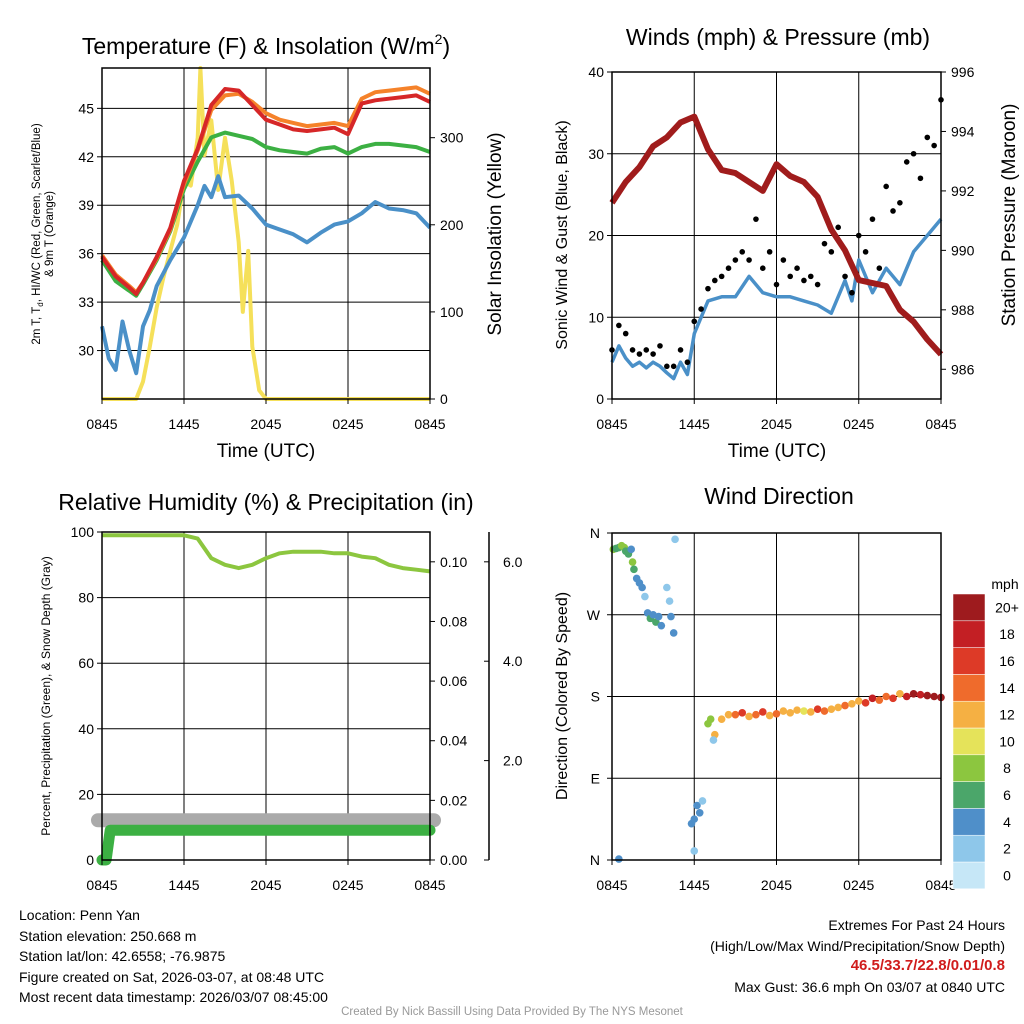 Image resolution: width=1024 pixels, height=1024 pixels. I want to click on colorbar-label: 18, so click(1007, 634).